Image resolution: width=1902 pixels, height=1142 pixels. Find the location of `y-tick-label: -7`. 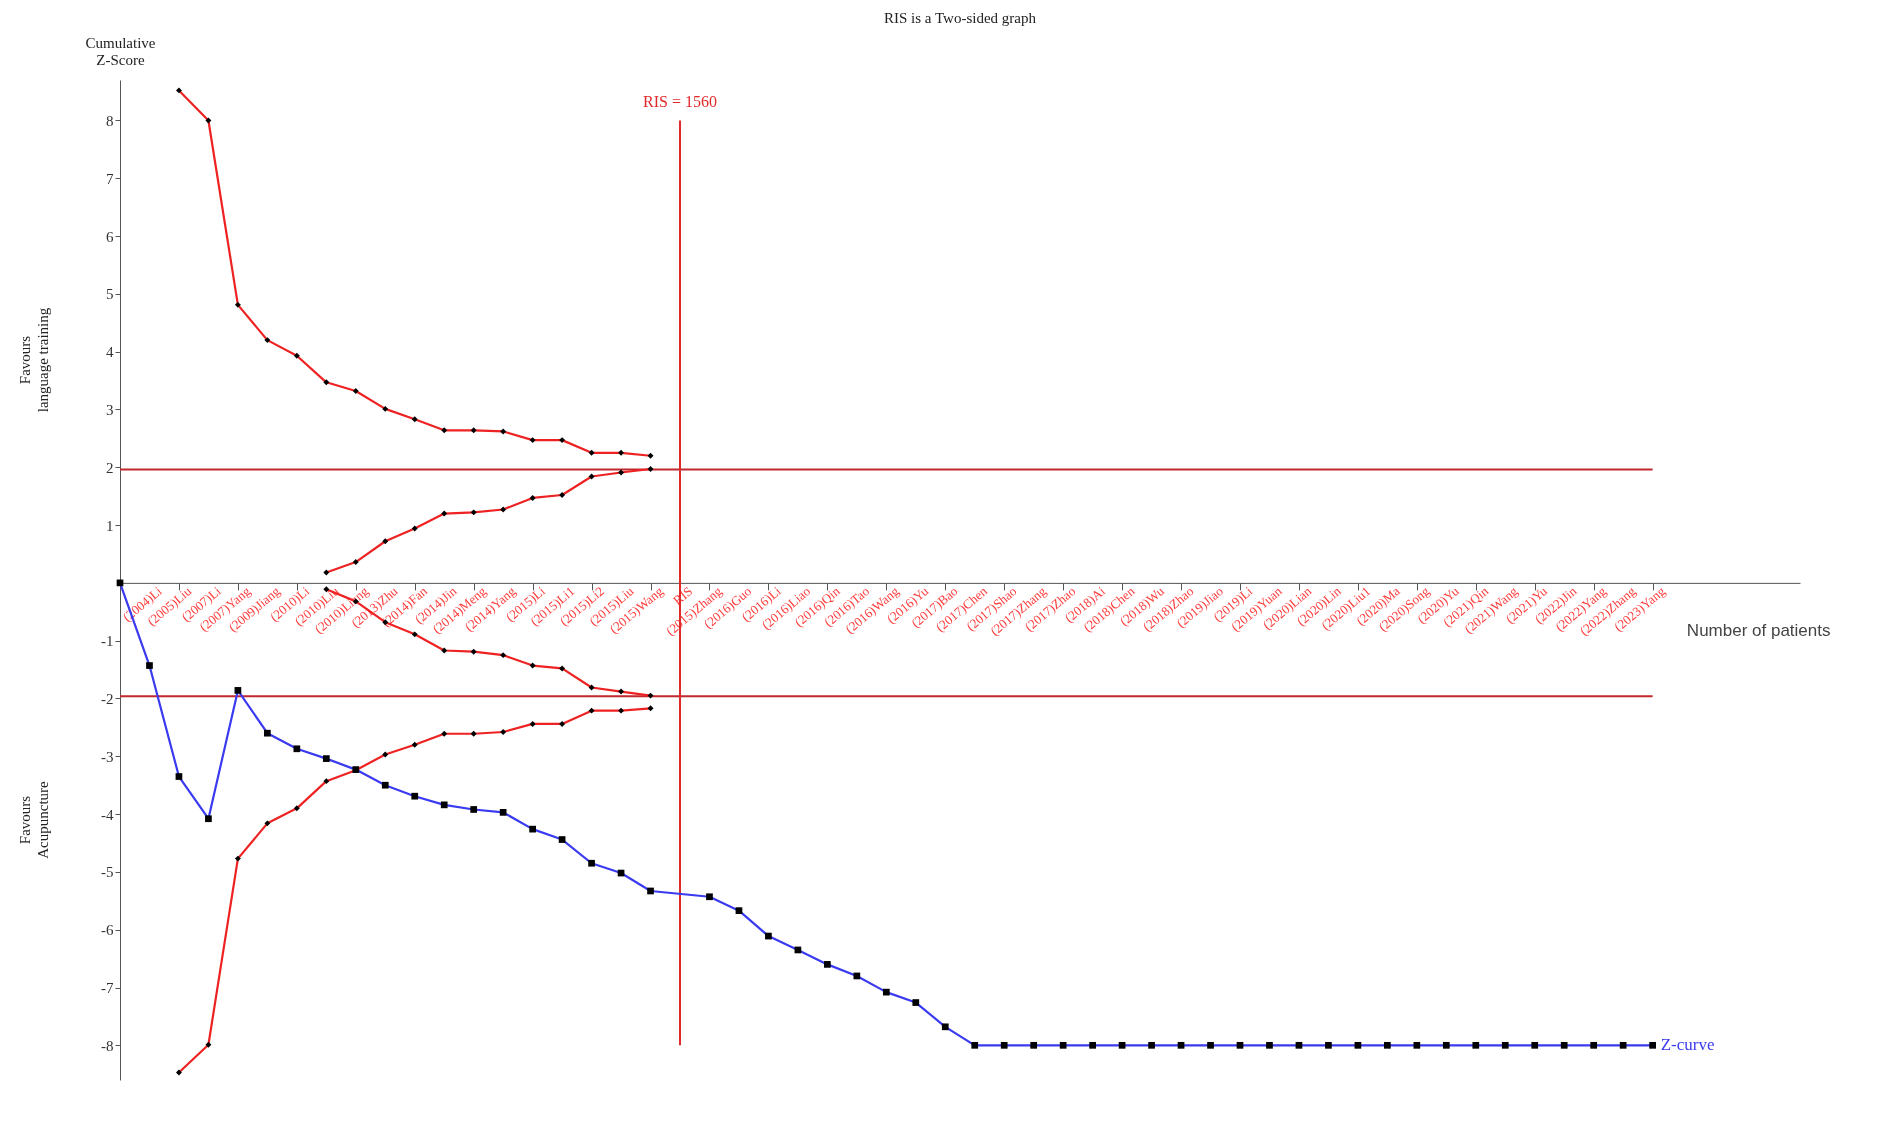

y-tick-label: -7 is located at coordinates (107, 988).